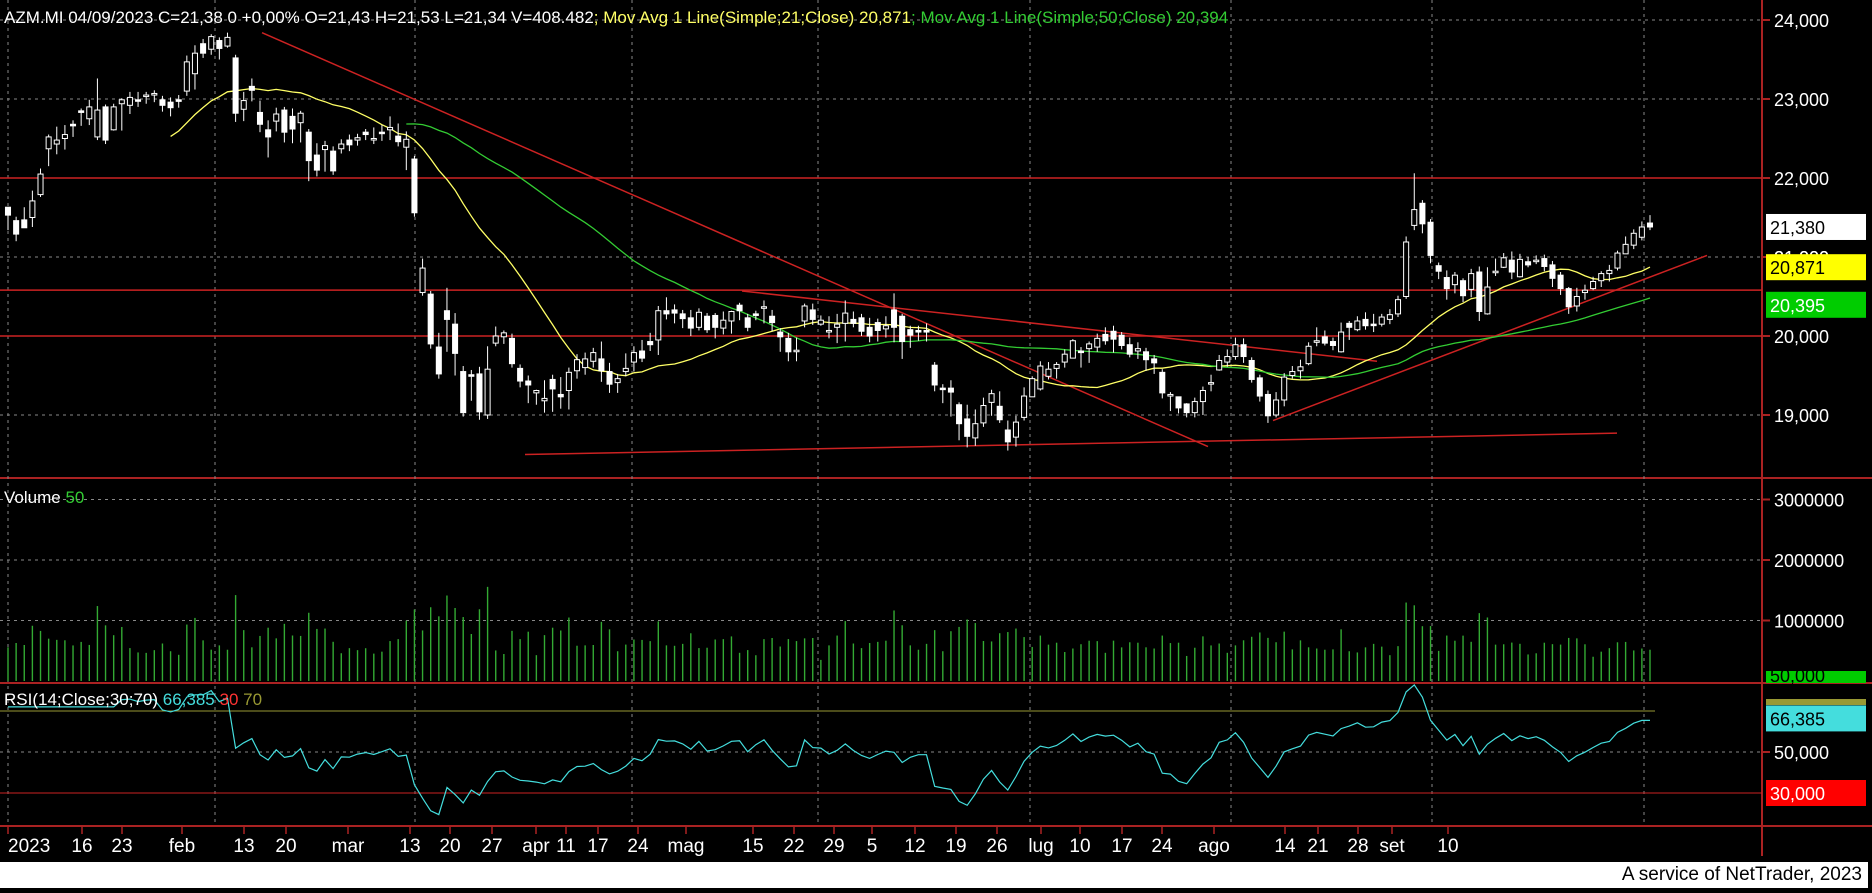 The image size is (1872, 893). I want to click on volume-tick-label: 3000000, so click(1809, 501).